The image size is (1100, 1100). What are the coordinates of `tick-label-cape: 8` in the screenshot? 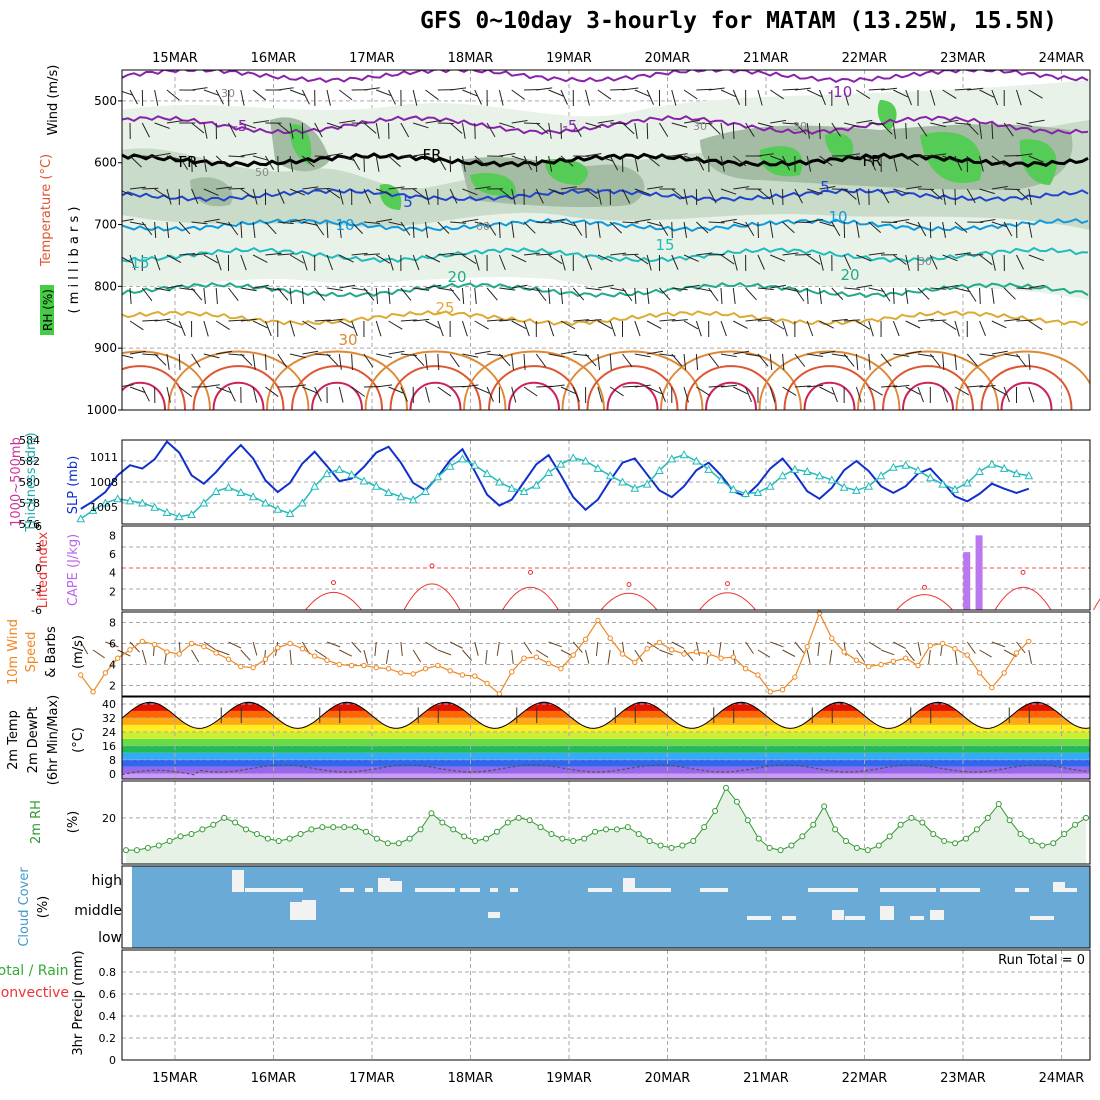 It's located at (112, 535).